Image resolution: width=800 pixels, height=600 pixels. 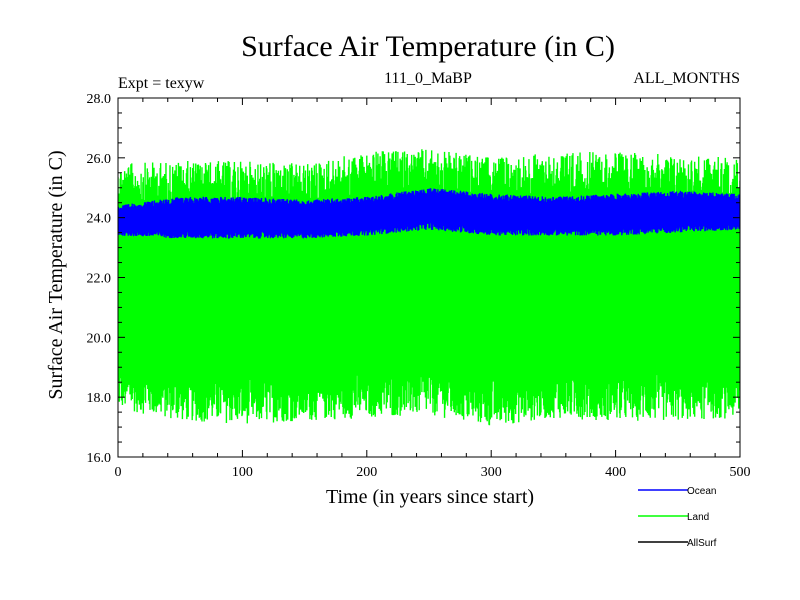 I want to click on x-axis-label: Time (in years since start), so click(x=430, y=497).